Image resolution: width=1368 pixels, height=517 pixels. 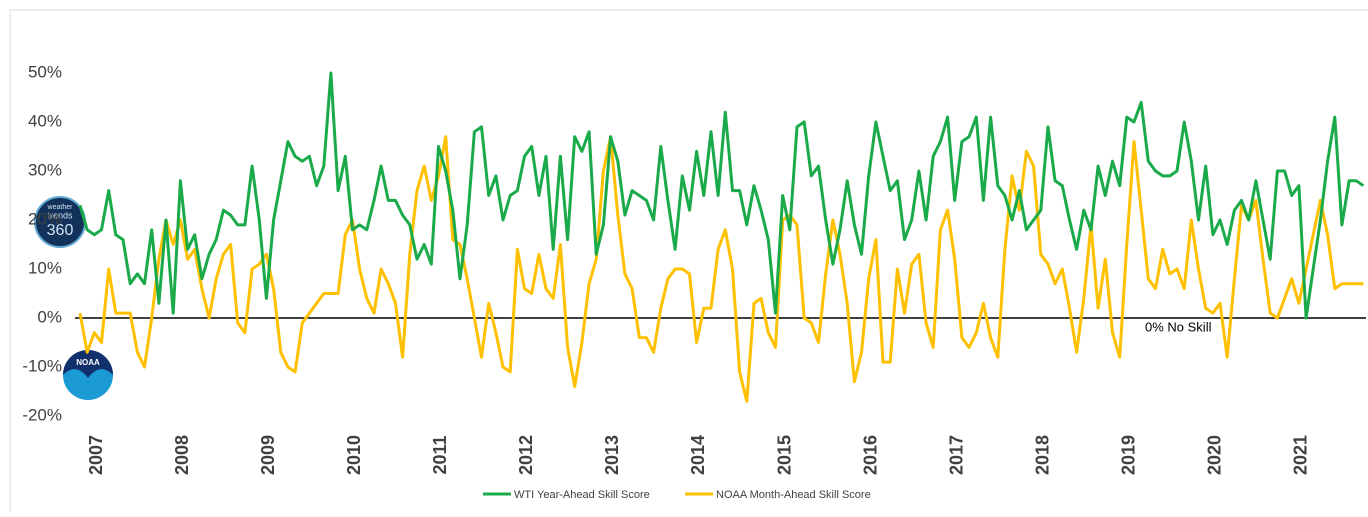 What do you see at coordinates (42, 365) in the screenshot?
I see `y-tick-label: -10%` at bounding box center [42, 365].